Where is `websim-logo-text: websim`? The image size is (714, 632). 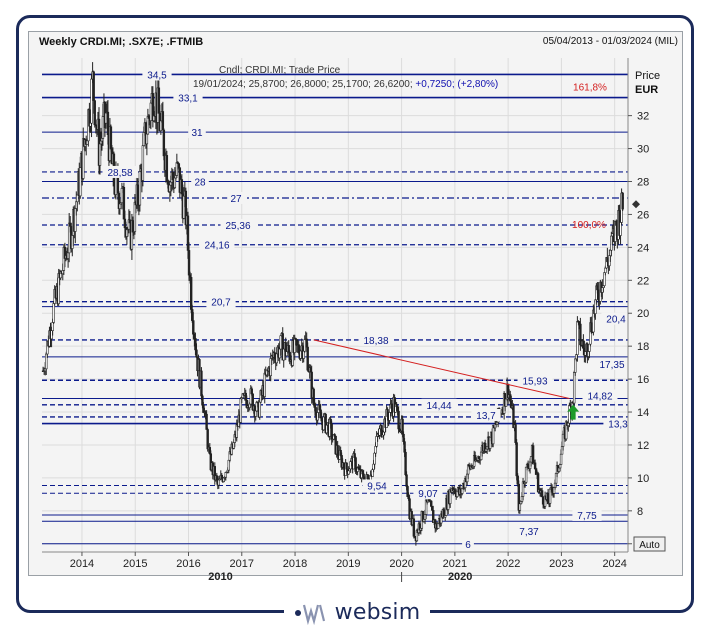 websim-logo-text: websim is located at coordinates (377, 612).